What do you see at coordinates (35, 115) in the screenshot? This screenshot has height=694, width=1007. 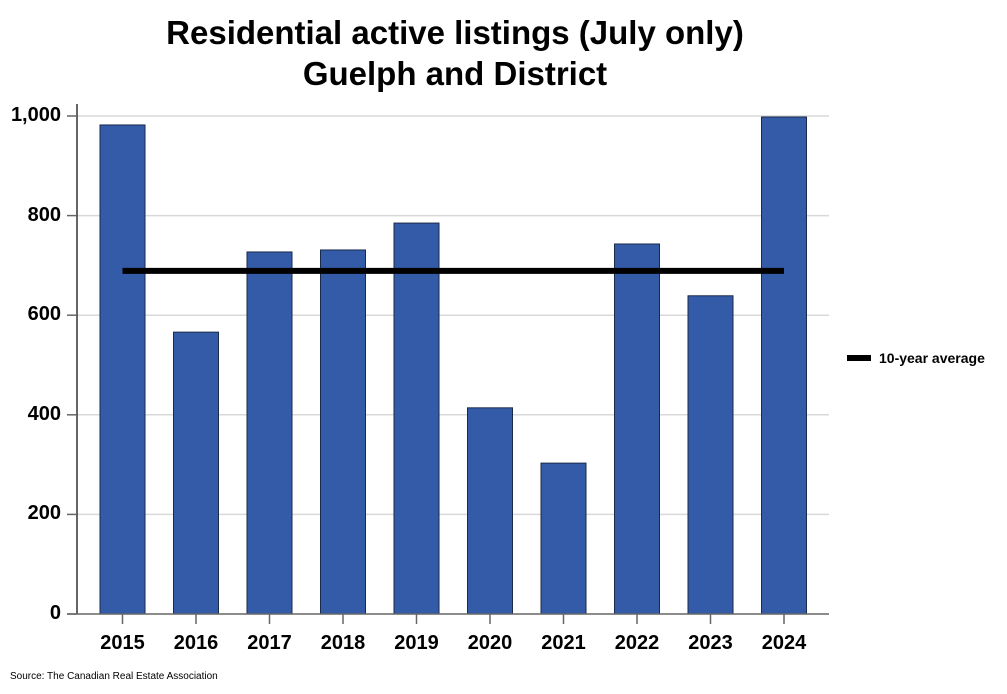 I see `y-tick-label: 1,000` at bounding box center [35, 115].